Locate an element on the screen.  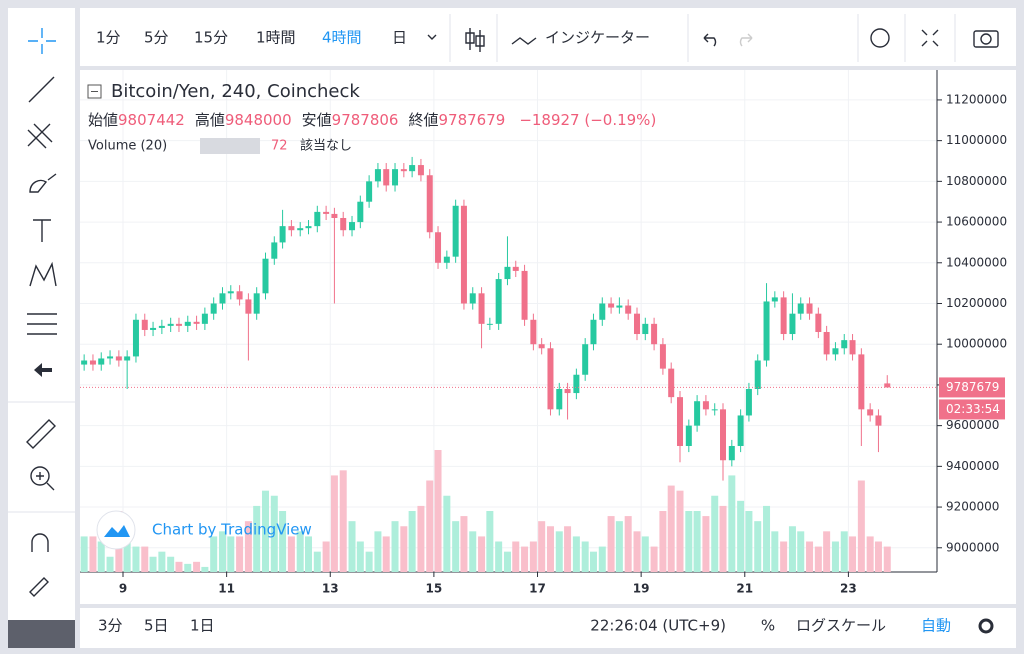
percent-toggle: % is located at coordinates (768, 626).